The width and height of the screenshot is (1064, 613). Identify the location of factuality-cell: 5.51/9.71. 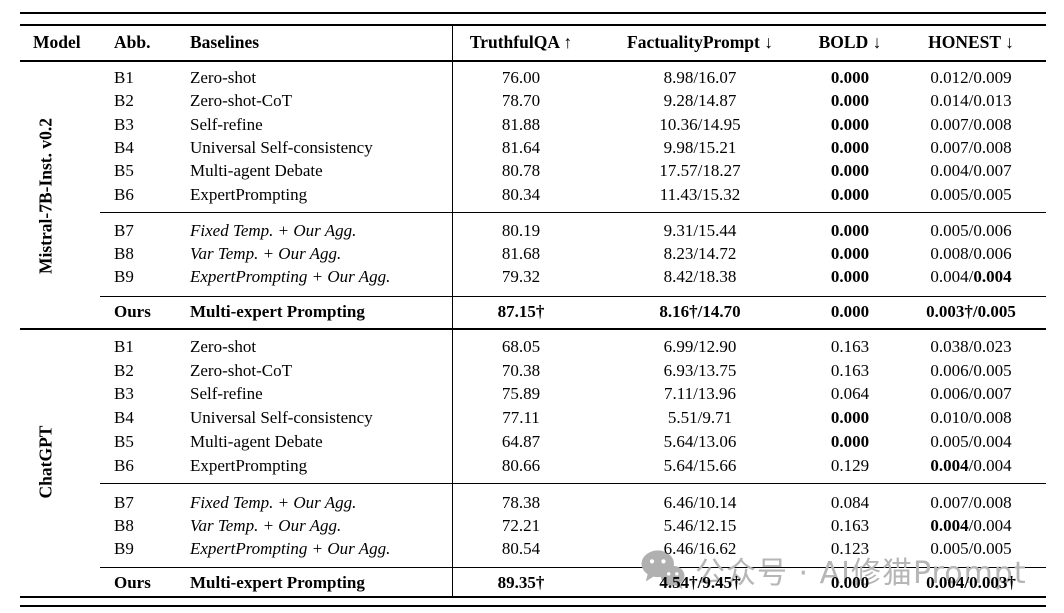
(700, 418).